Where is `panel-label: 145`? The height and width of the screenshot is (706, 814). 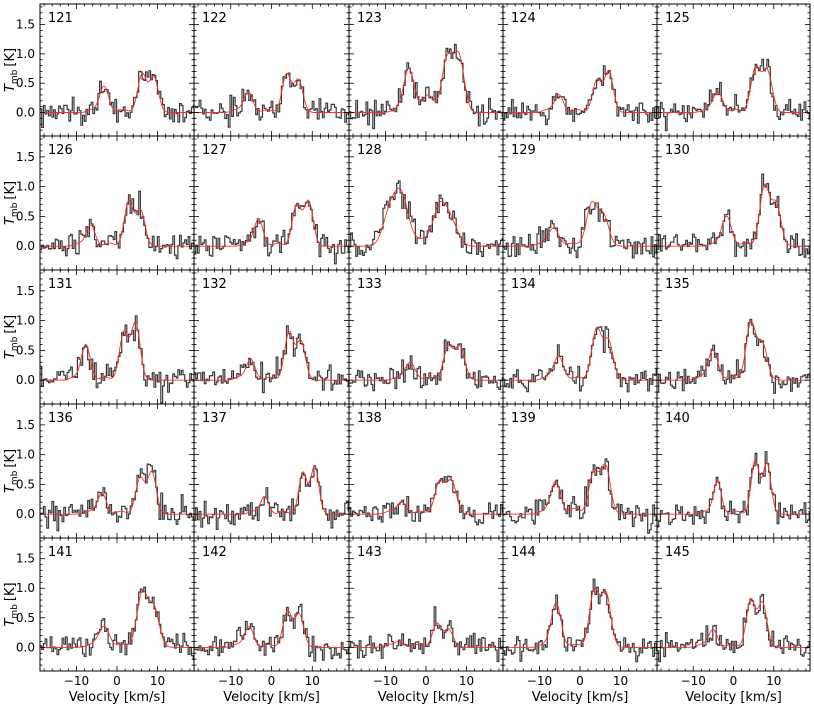
panel-label: 145 is located at coordinates (677, 552).